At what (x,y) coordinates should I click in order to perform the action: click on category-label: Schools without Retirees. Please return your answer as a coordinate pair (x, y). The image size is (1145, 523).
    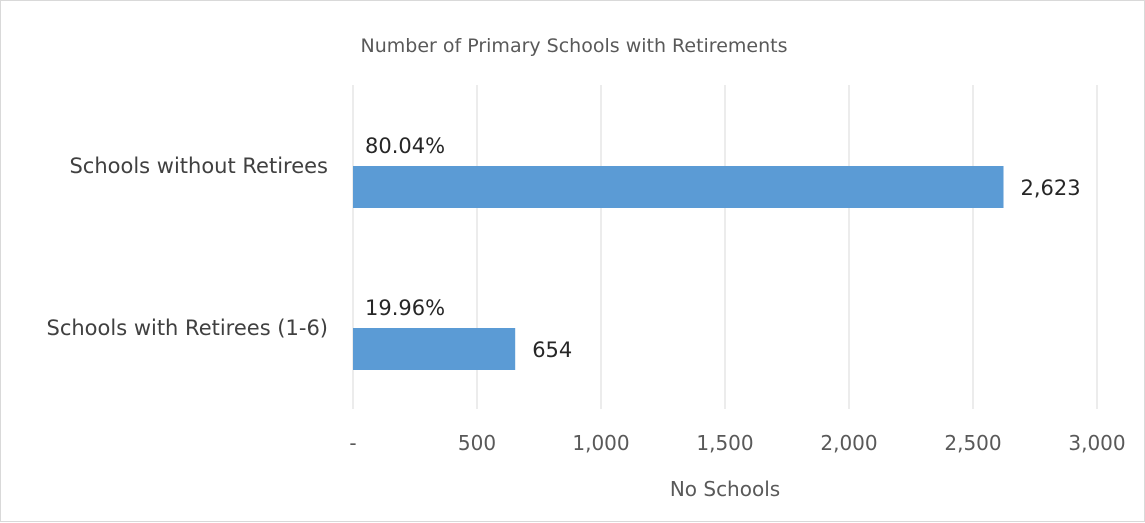
    Looking at the image, I should click on (198, 166).